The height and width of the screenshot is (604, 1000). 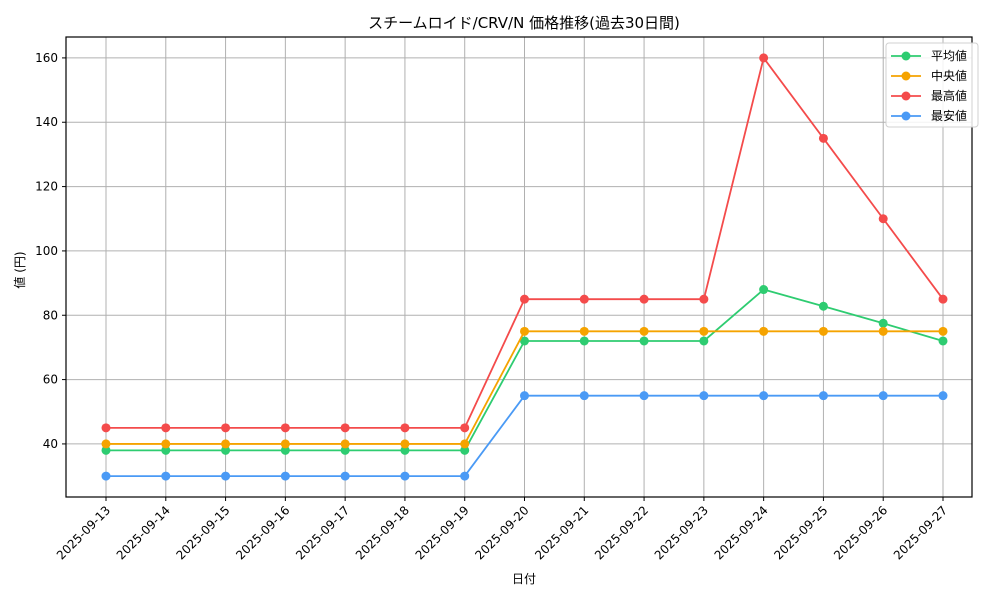 What do you see at coordinates (382, 532) in the screenshot?
I see `x-tick-label: 2025-09-18` at bounding box center [382, 532].